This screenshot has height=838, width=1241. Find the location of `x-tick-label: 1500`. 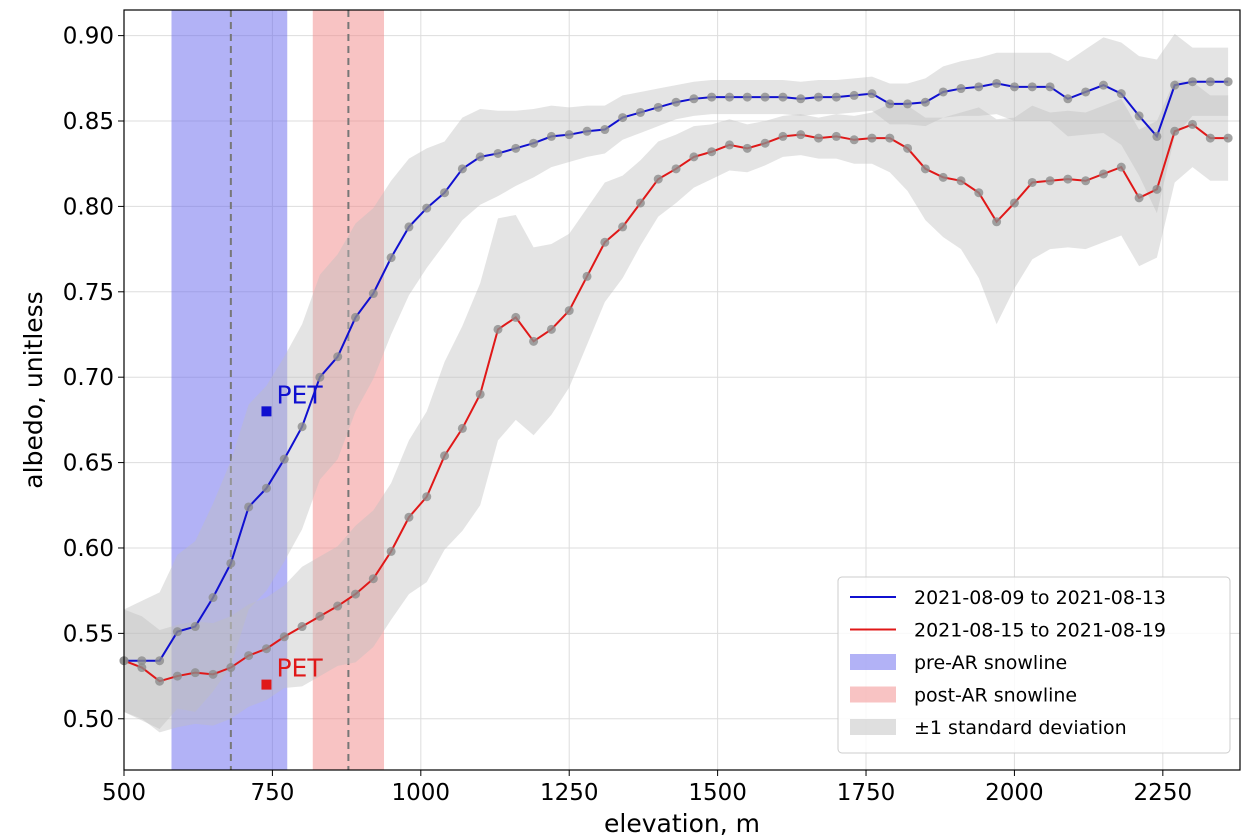

x-tick-label: 1500 is located at coordinates (717, 793).